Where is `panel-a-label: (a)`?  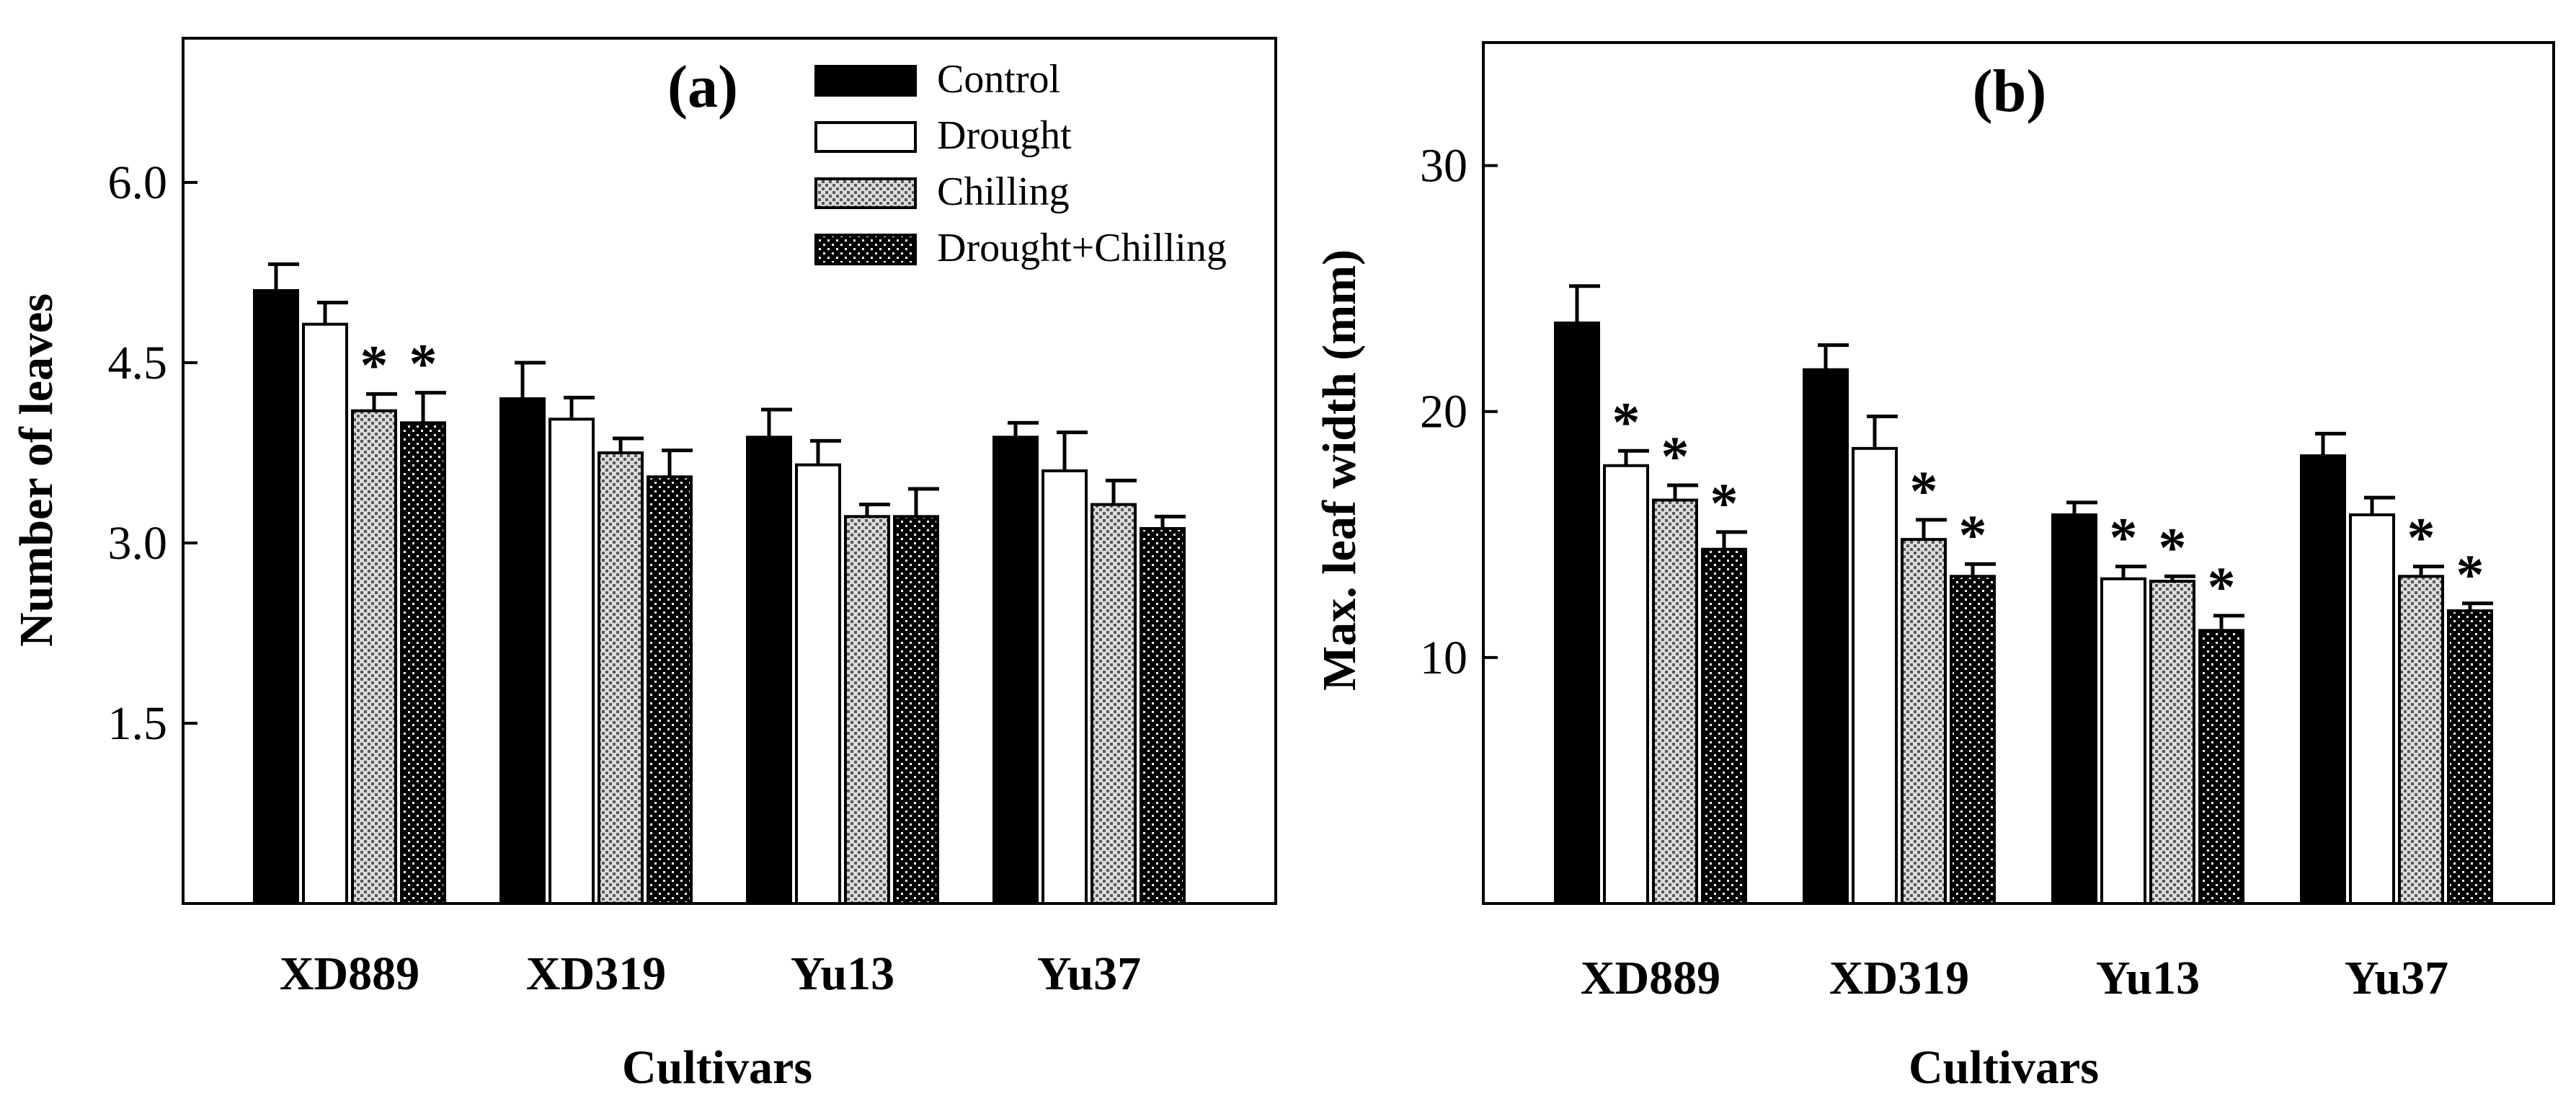
panel-a-label: (a) is located at coordinates (702, 87).